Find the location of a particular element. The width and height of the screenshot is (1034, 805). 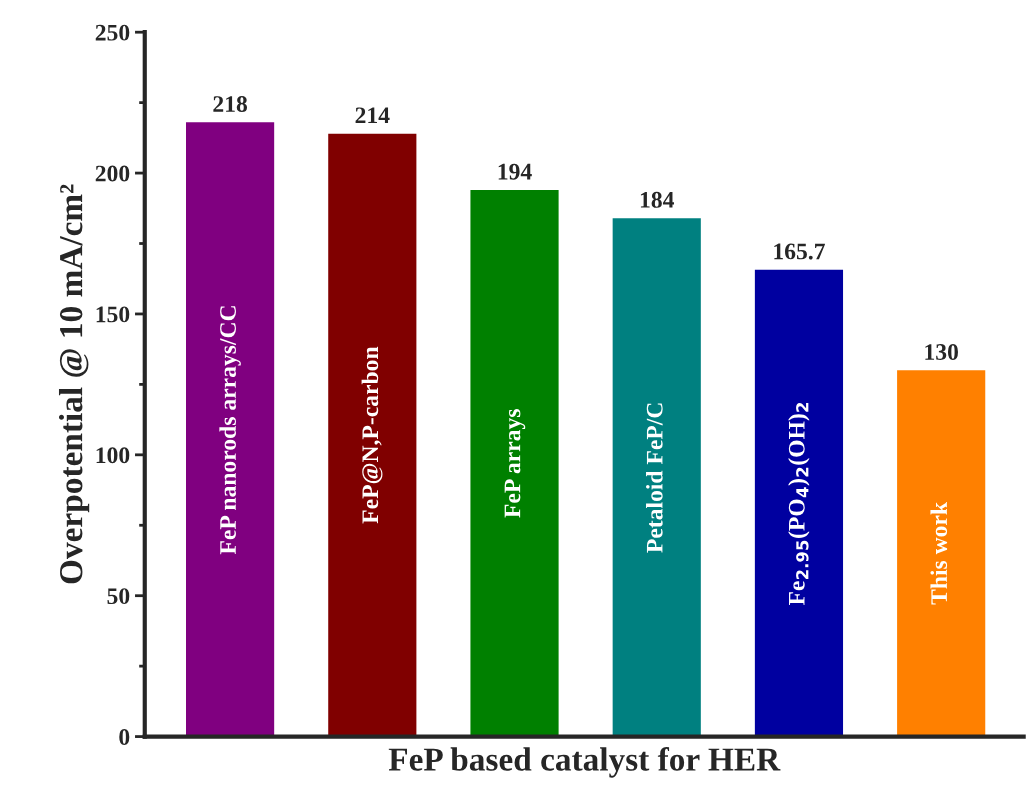

data-label: 184 is located at coordinates (657, 199).